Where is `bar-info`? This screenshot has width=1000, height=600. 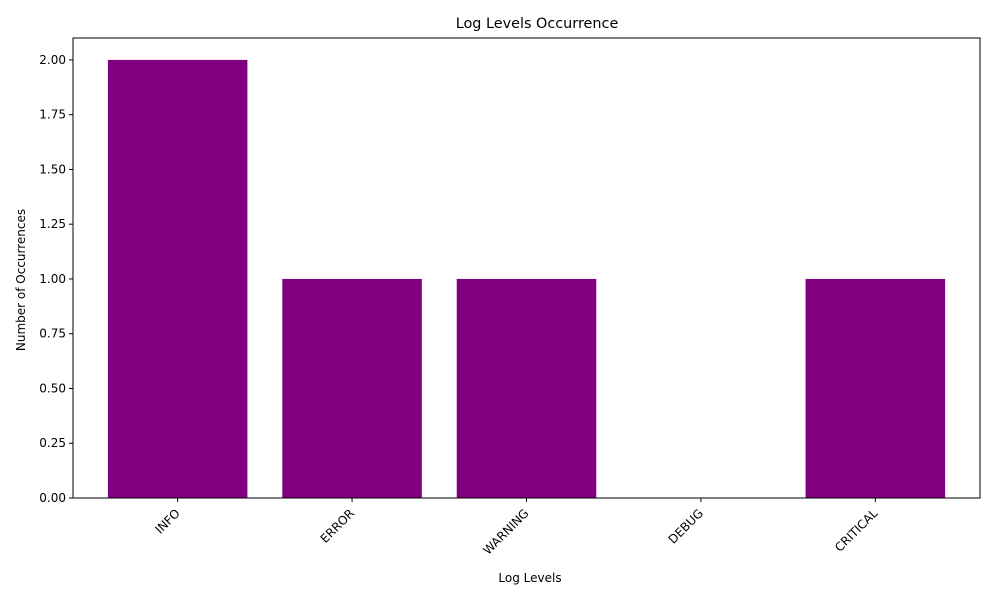
bar-info is located at coordinates (177, 279).